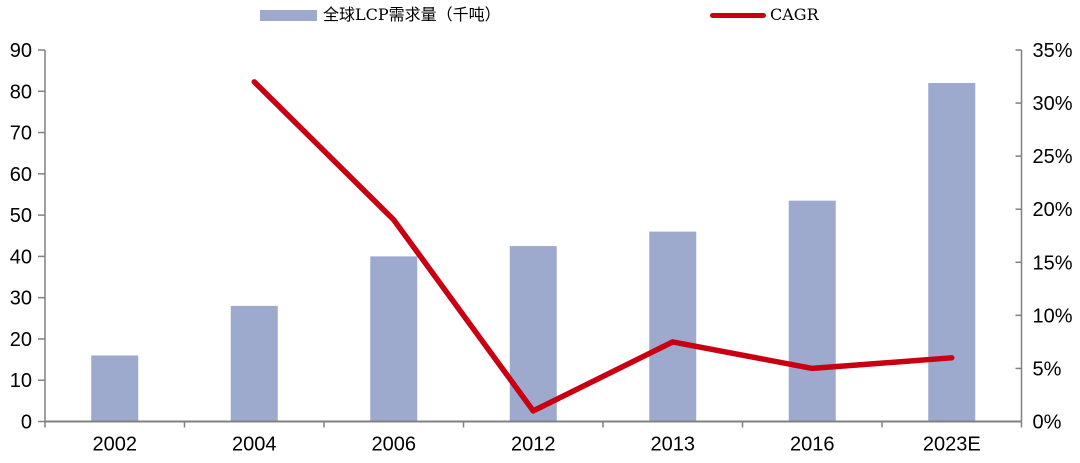  I want to click on bar-2004, so click(254, 363).